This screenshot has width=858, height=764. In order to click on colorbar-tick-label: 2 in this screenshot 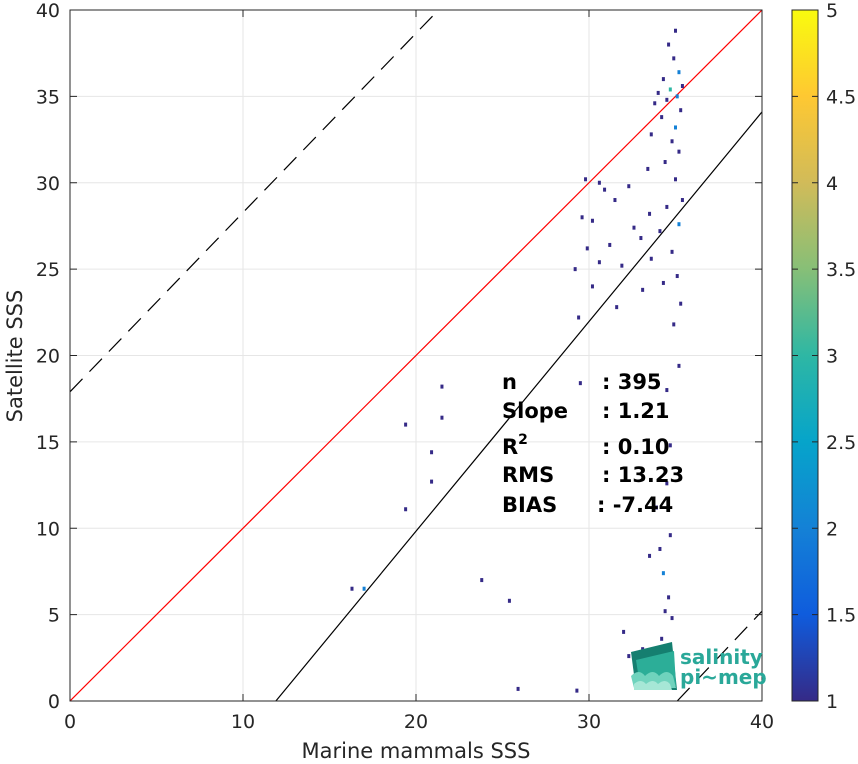, I will do `click(832, 529)`.